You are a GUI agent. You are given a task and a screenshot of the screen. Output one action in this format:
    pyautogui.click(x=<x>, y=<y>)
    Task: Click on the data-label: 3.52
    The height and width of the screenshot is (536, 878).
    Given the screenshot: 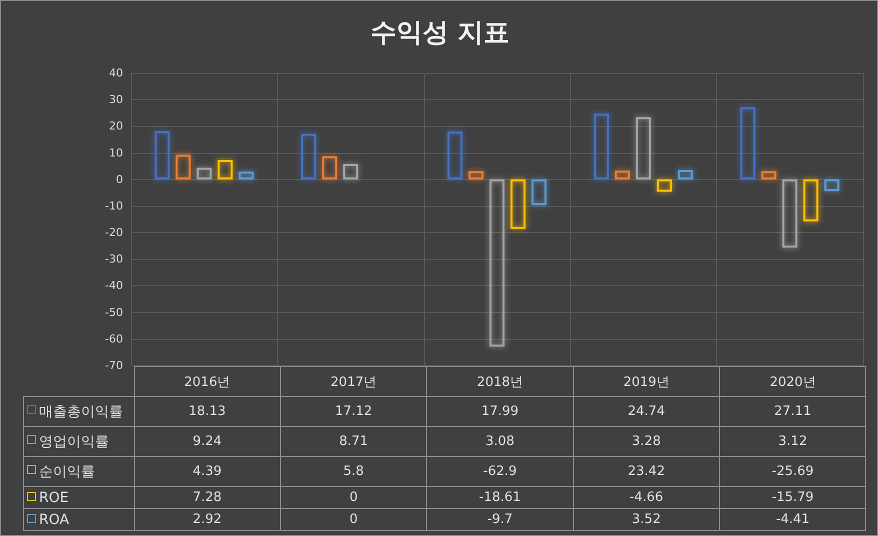 What is the action you would take?
    pyautogui.click(x=646, y=519)
    